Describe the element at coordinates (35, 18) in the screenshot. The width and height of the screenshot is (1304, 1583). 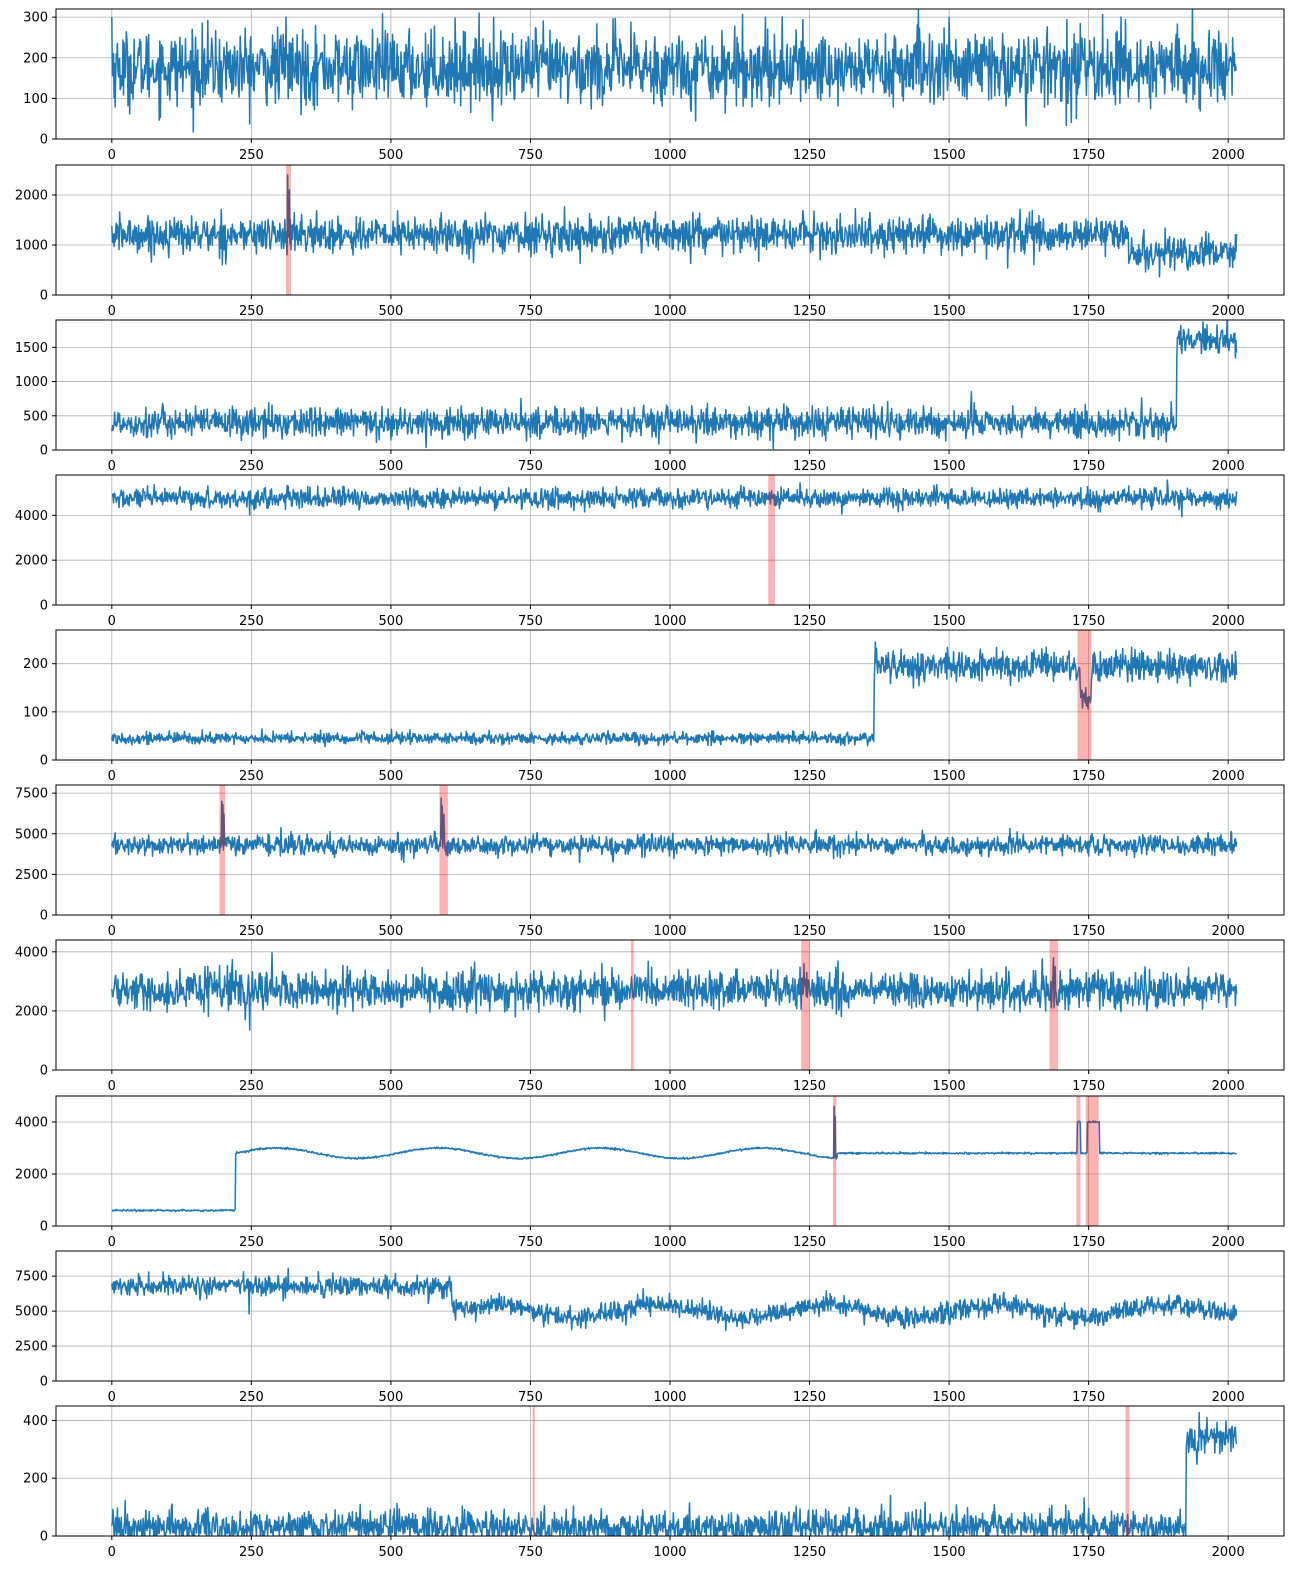
I see `y-tick-label: 300` at that location.